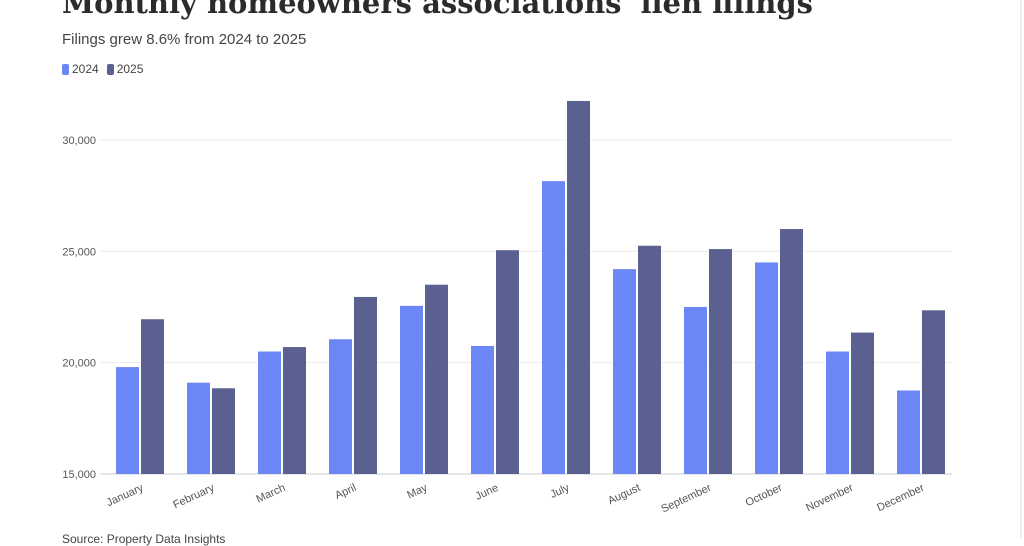 The image size is (1024, 546). Describe the element at coordinates (720, 361) in the screenshot. I see `bar-2025-september` at that location.